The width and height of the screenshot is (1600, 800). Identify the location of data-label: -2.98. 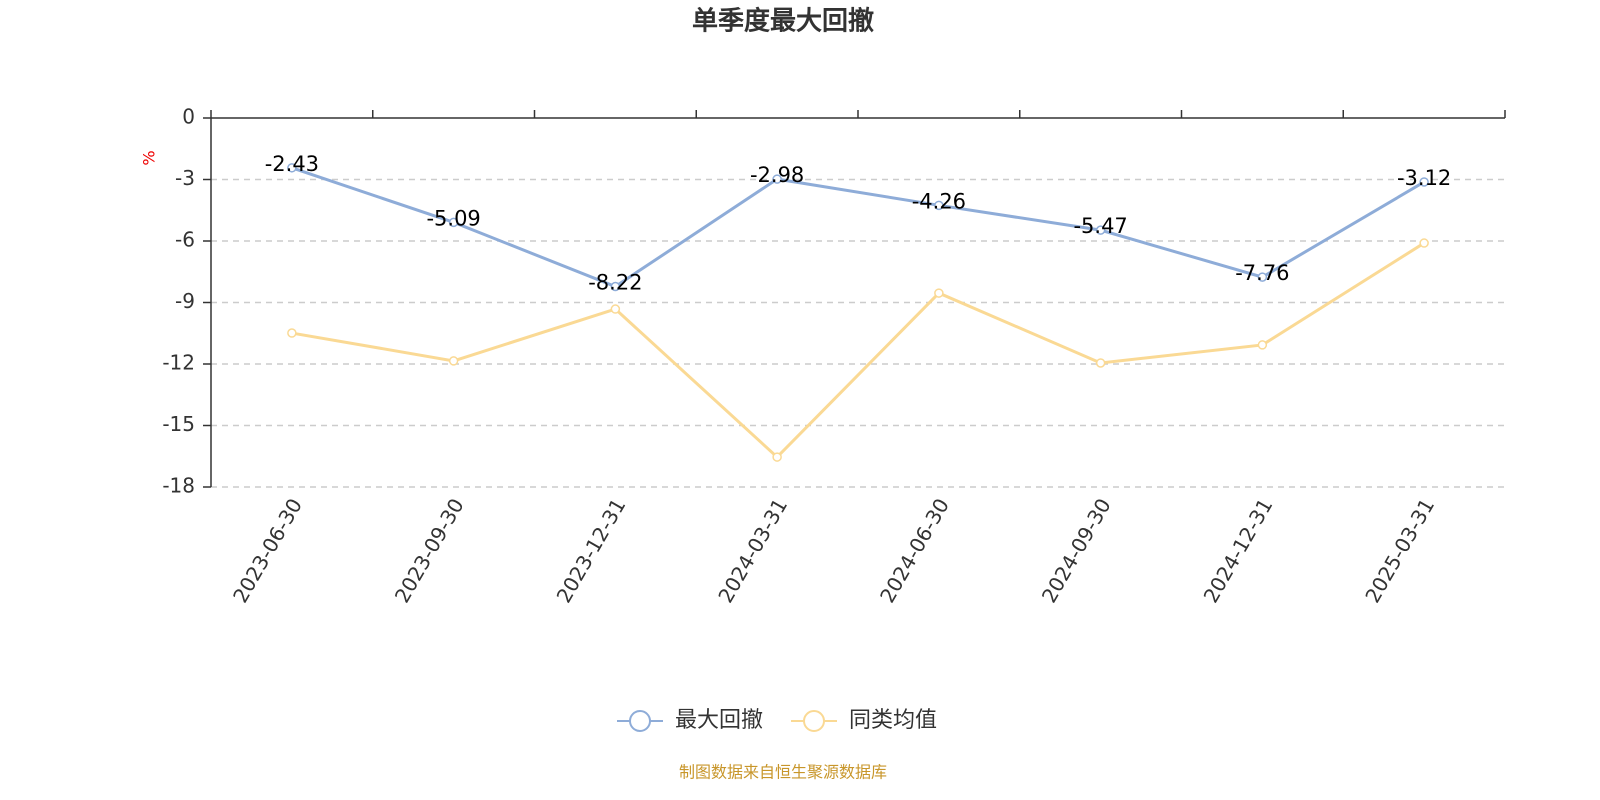
(777, 175).